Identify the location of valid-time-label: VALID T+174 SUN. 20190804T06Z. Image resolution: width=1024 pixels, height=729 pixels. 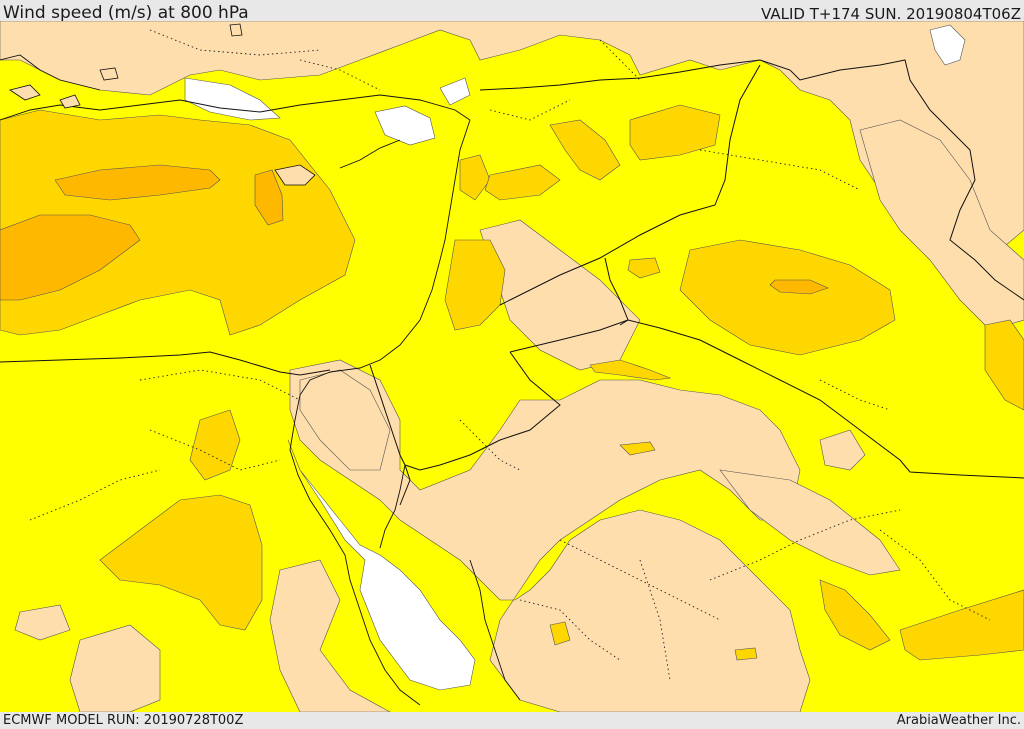
(891, 14).